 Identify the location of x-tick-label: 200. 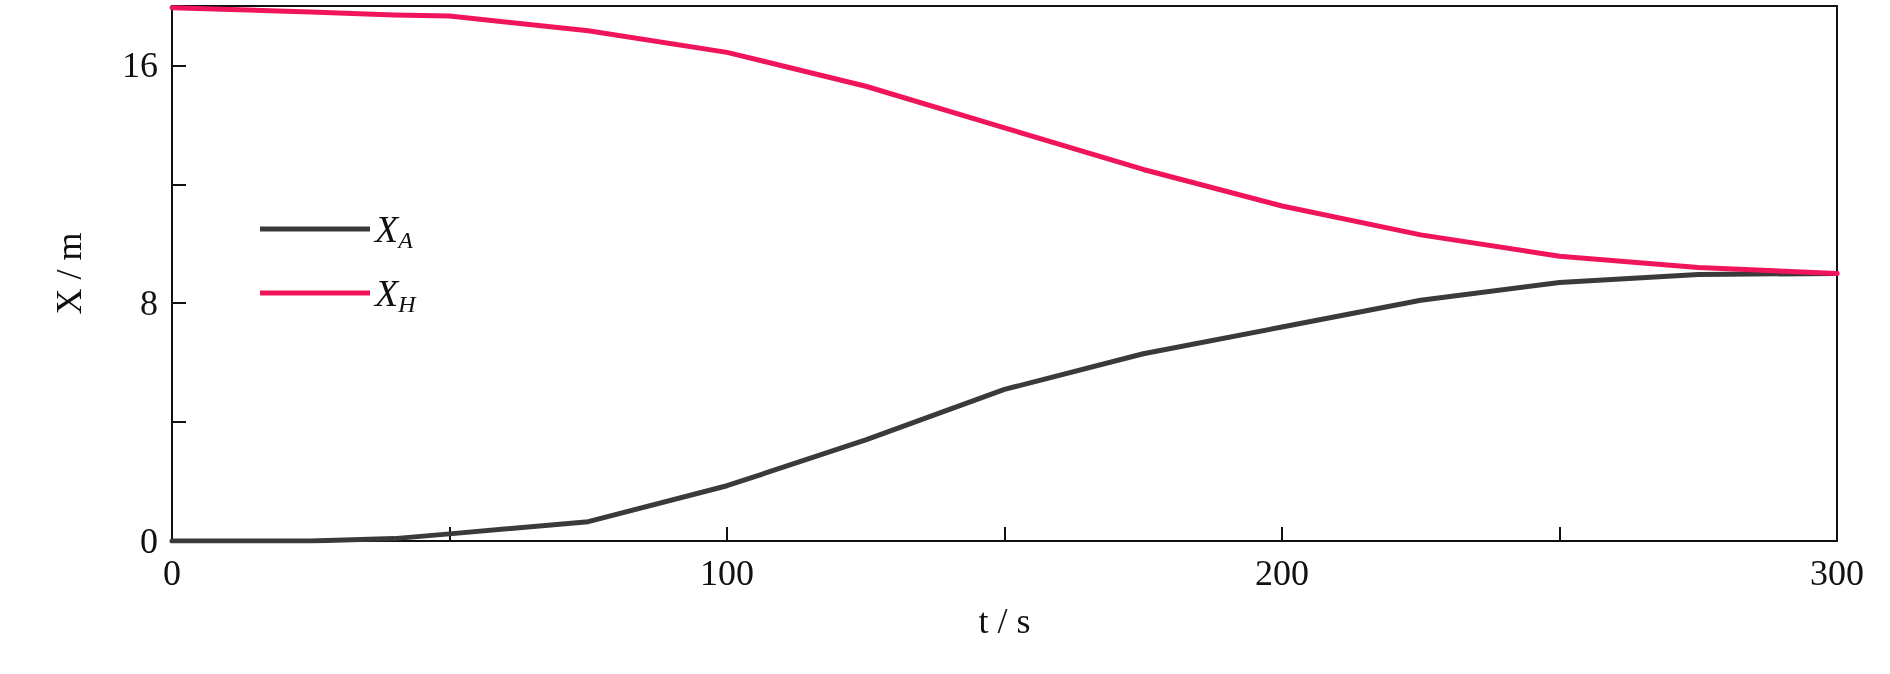
(1282, 573).